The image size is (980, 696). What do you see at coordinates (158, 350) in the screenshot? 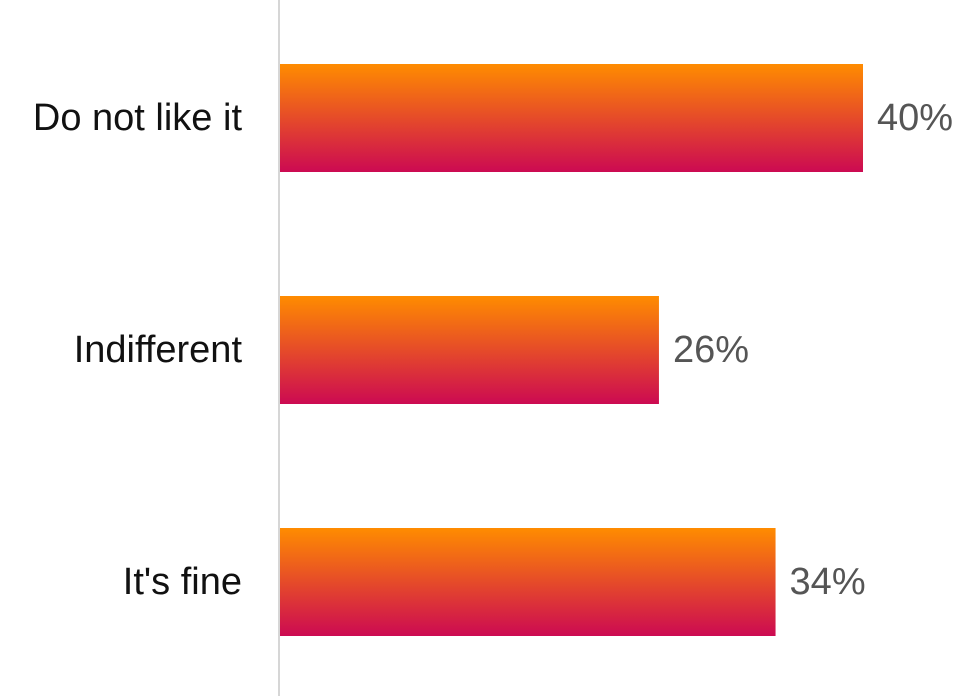
I see `category-label: Indifferent` at bounding box center [158, 350].